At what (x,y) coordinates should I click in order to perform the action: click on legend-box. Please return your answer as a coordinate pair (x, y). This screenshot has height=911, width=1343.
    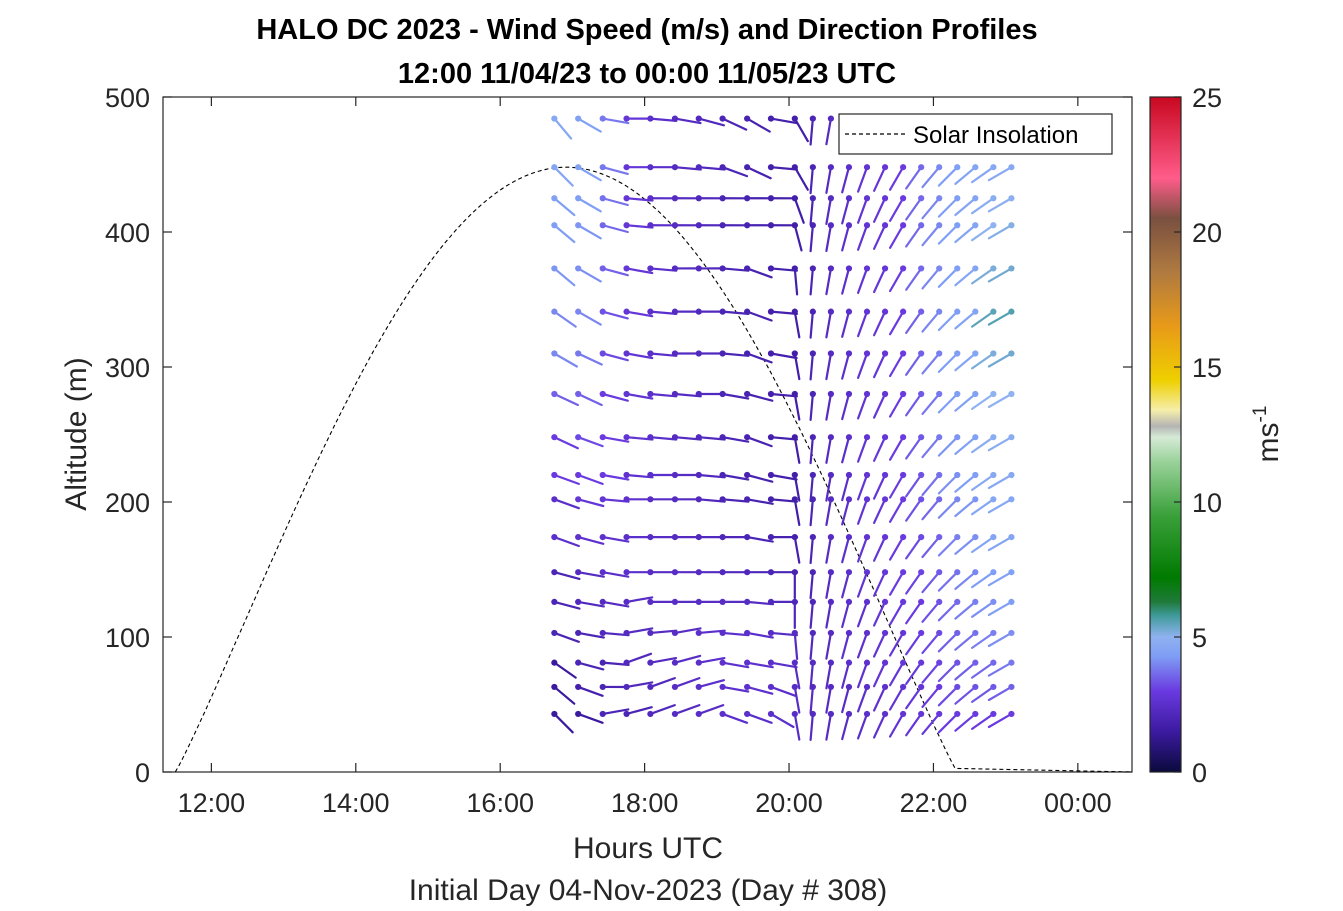
    Looking at the image, I should click on (975, 134).